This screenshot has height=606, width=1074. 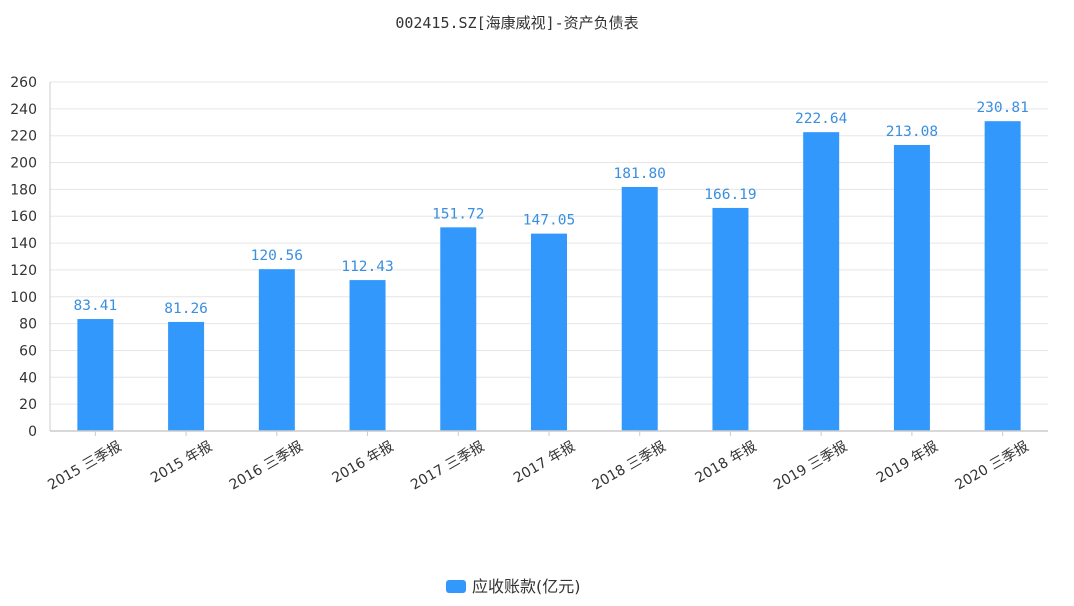 I want to click on y-tick-label: 20, so click(x=28, y=405).